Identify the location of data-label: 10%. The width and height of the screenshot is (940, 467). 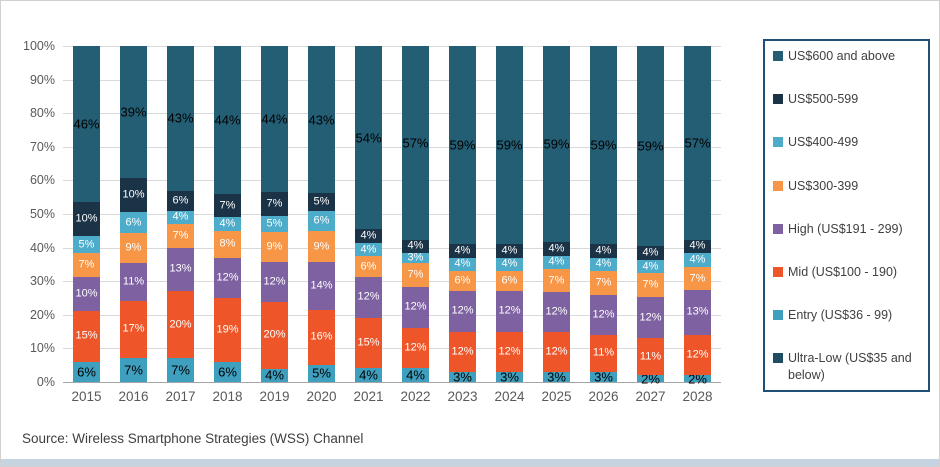
(86, 218).